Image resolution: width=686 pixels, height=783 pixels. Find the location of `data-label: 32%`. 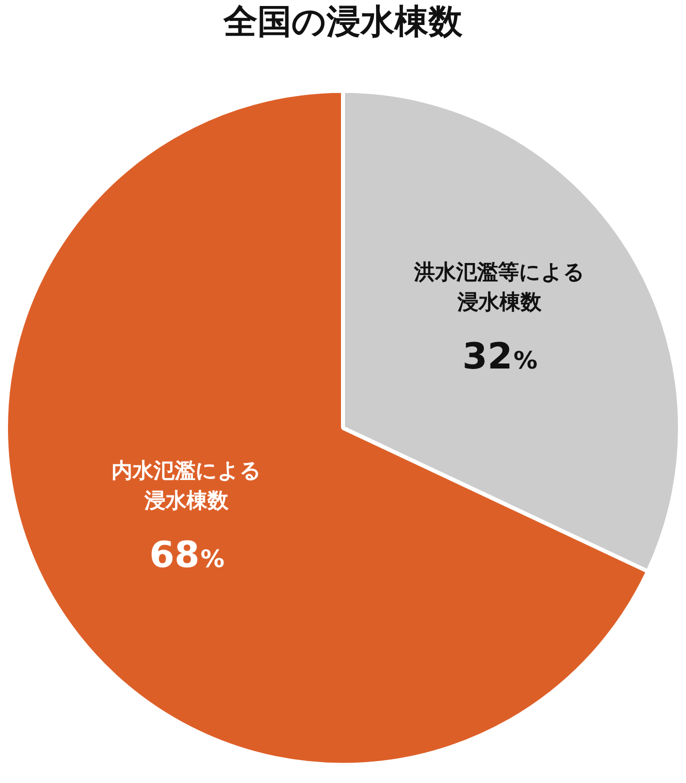

data-label: 32% is located at coordinates (500, 357).